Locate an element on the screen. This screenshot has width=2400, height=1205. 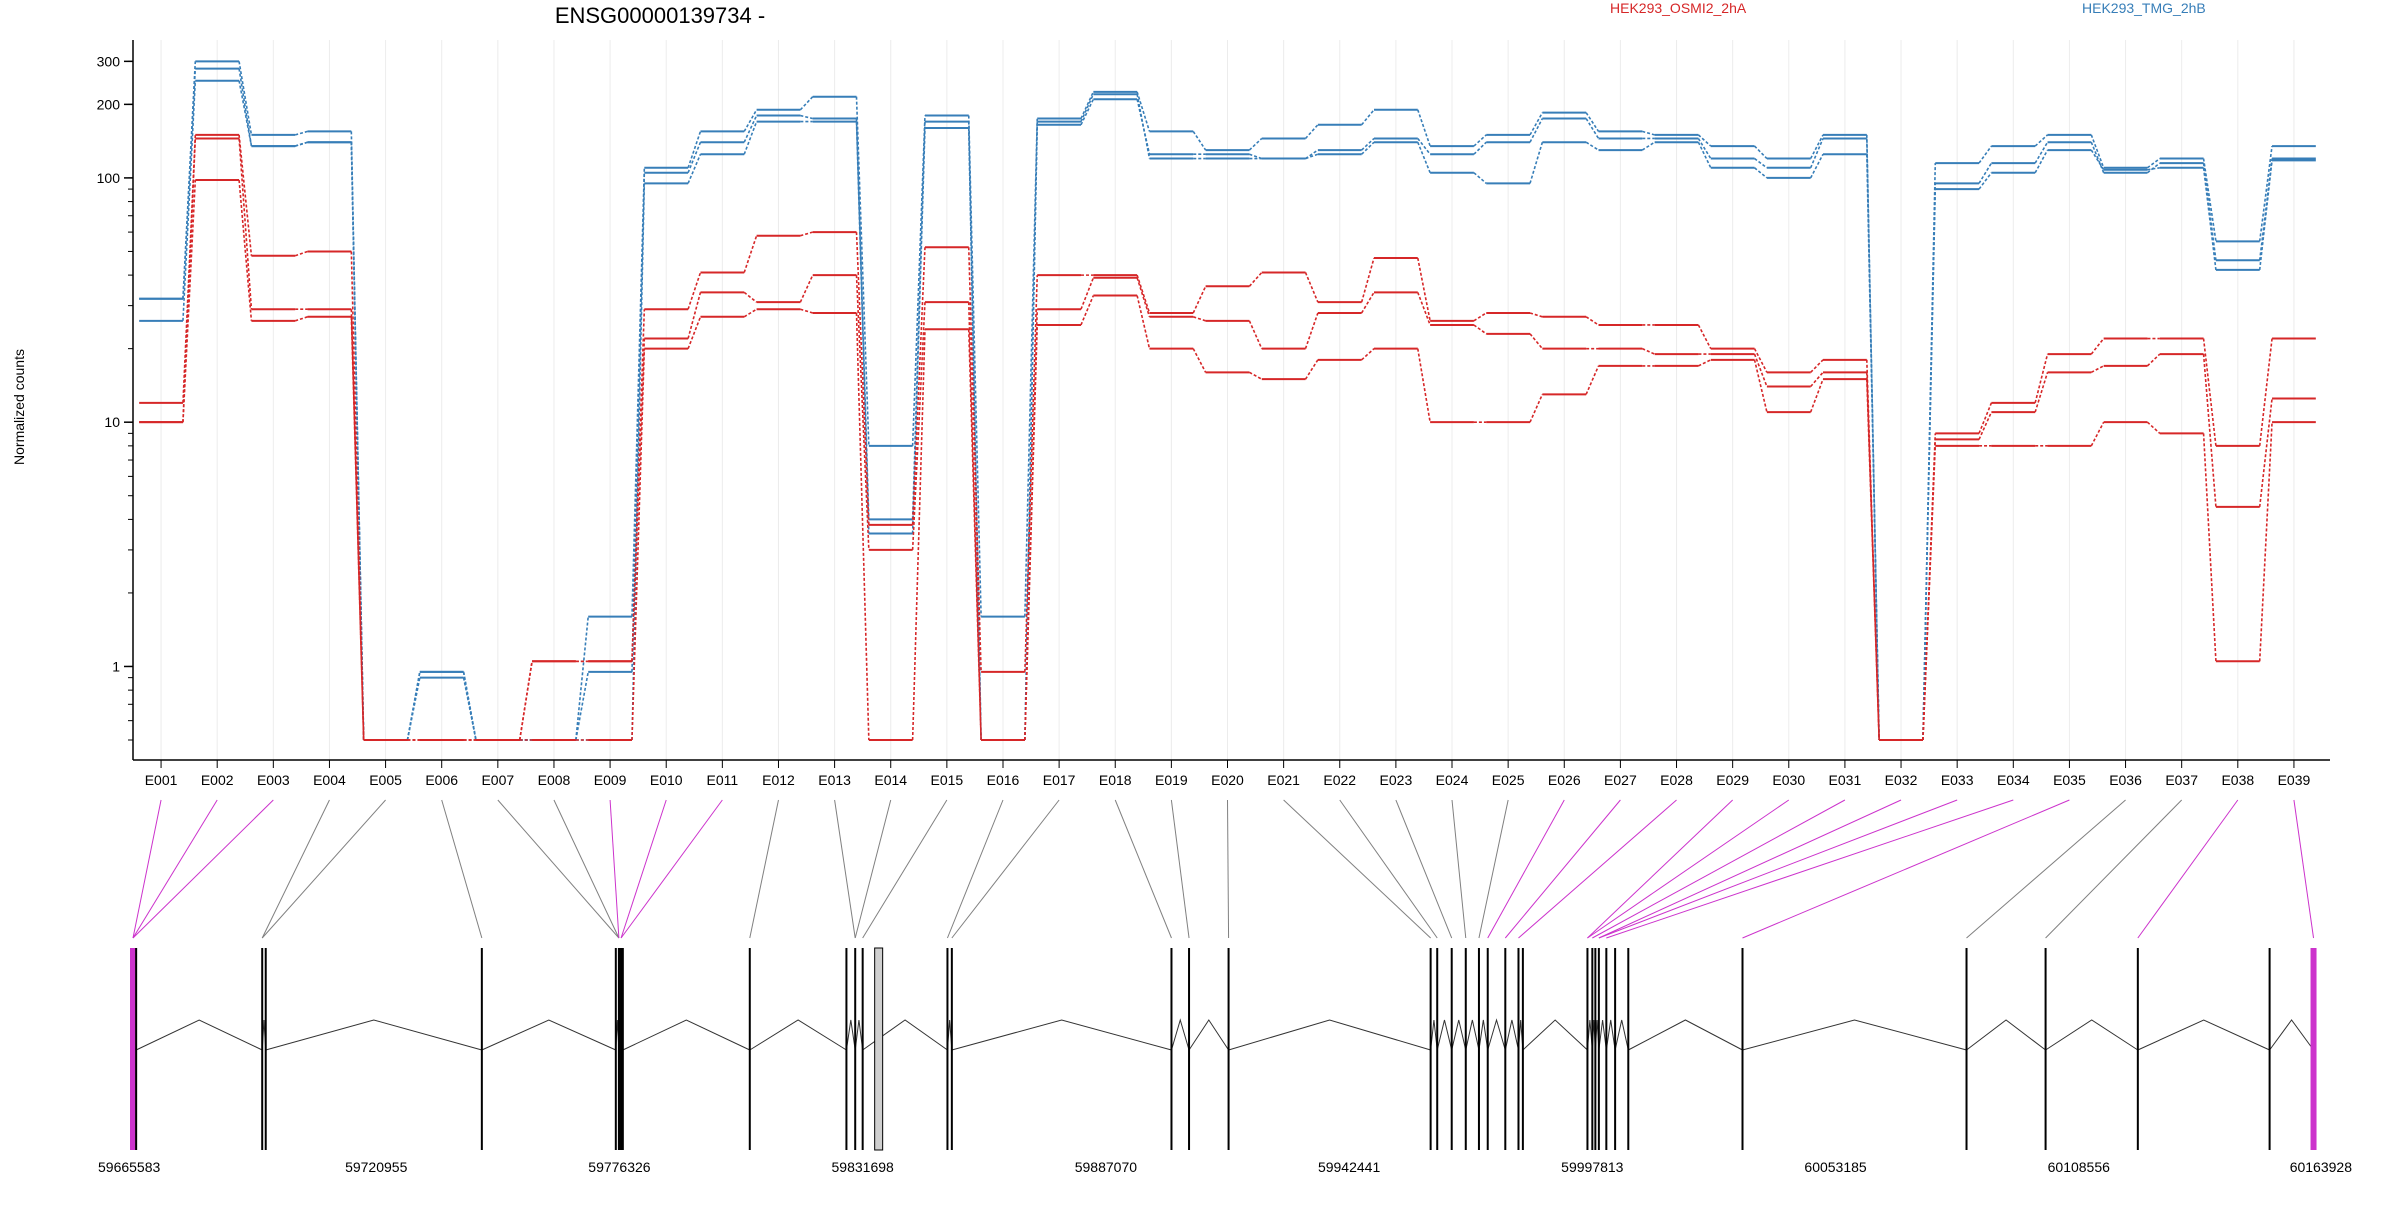
genomic-coordinate-label: 60108556 is located at coordinates (2079, 1167).